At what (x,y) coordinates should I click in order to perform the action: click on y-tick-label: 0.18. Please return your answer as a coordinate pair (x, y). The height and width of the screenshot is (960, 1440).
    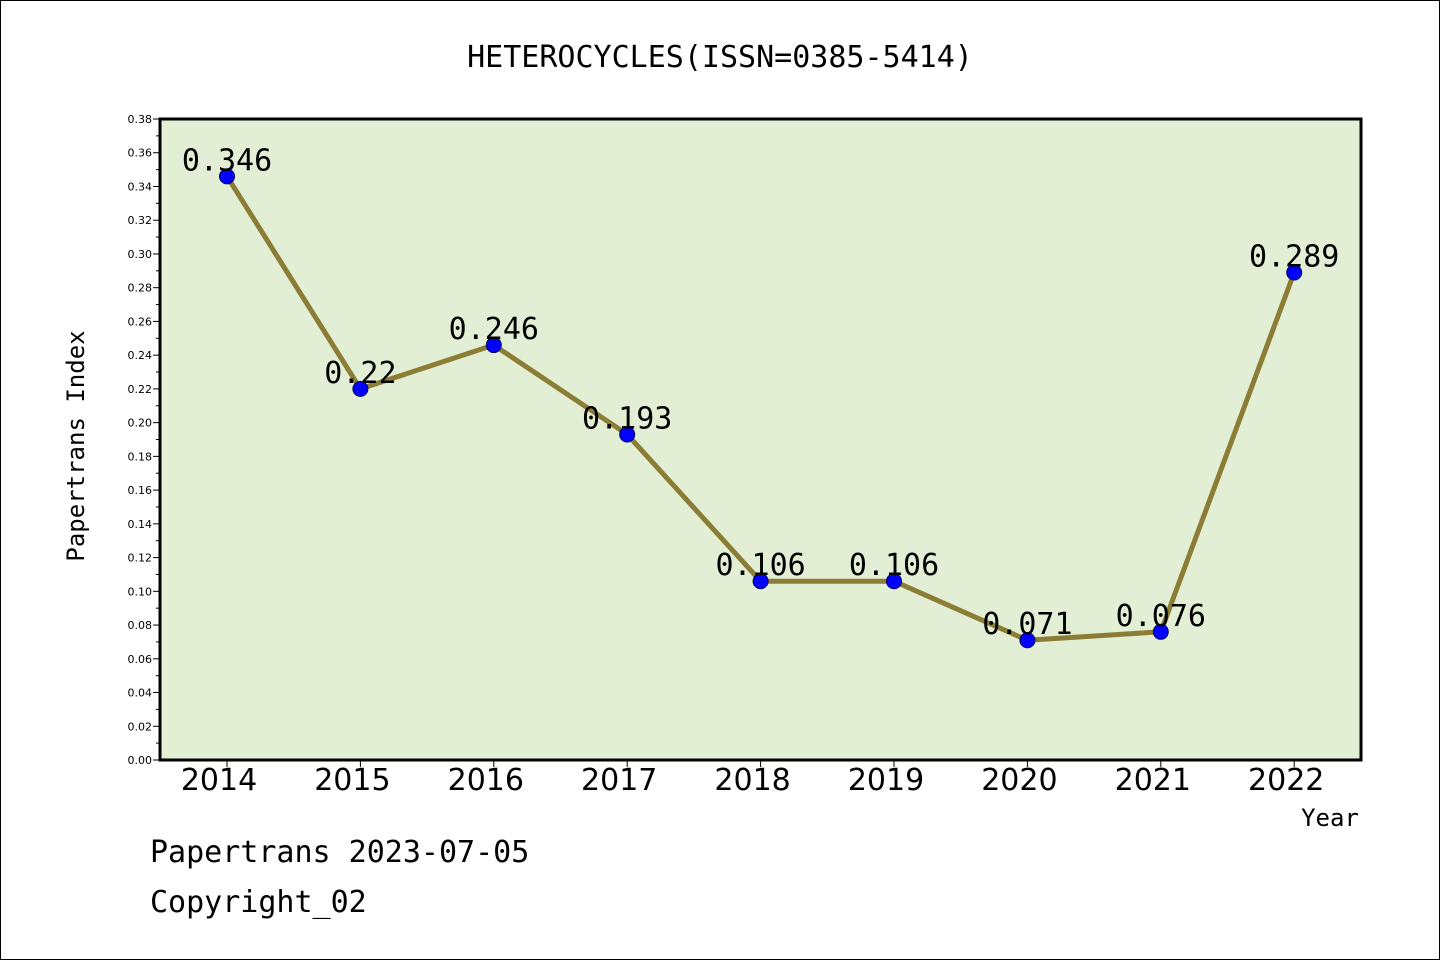
    Looking at the image, I should click on (140, 456).